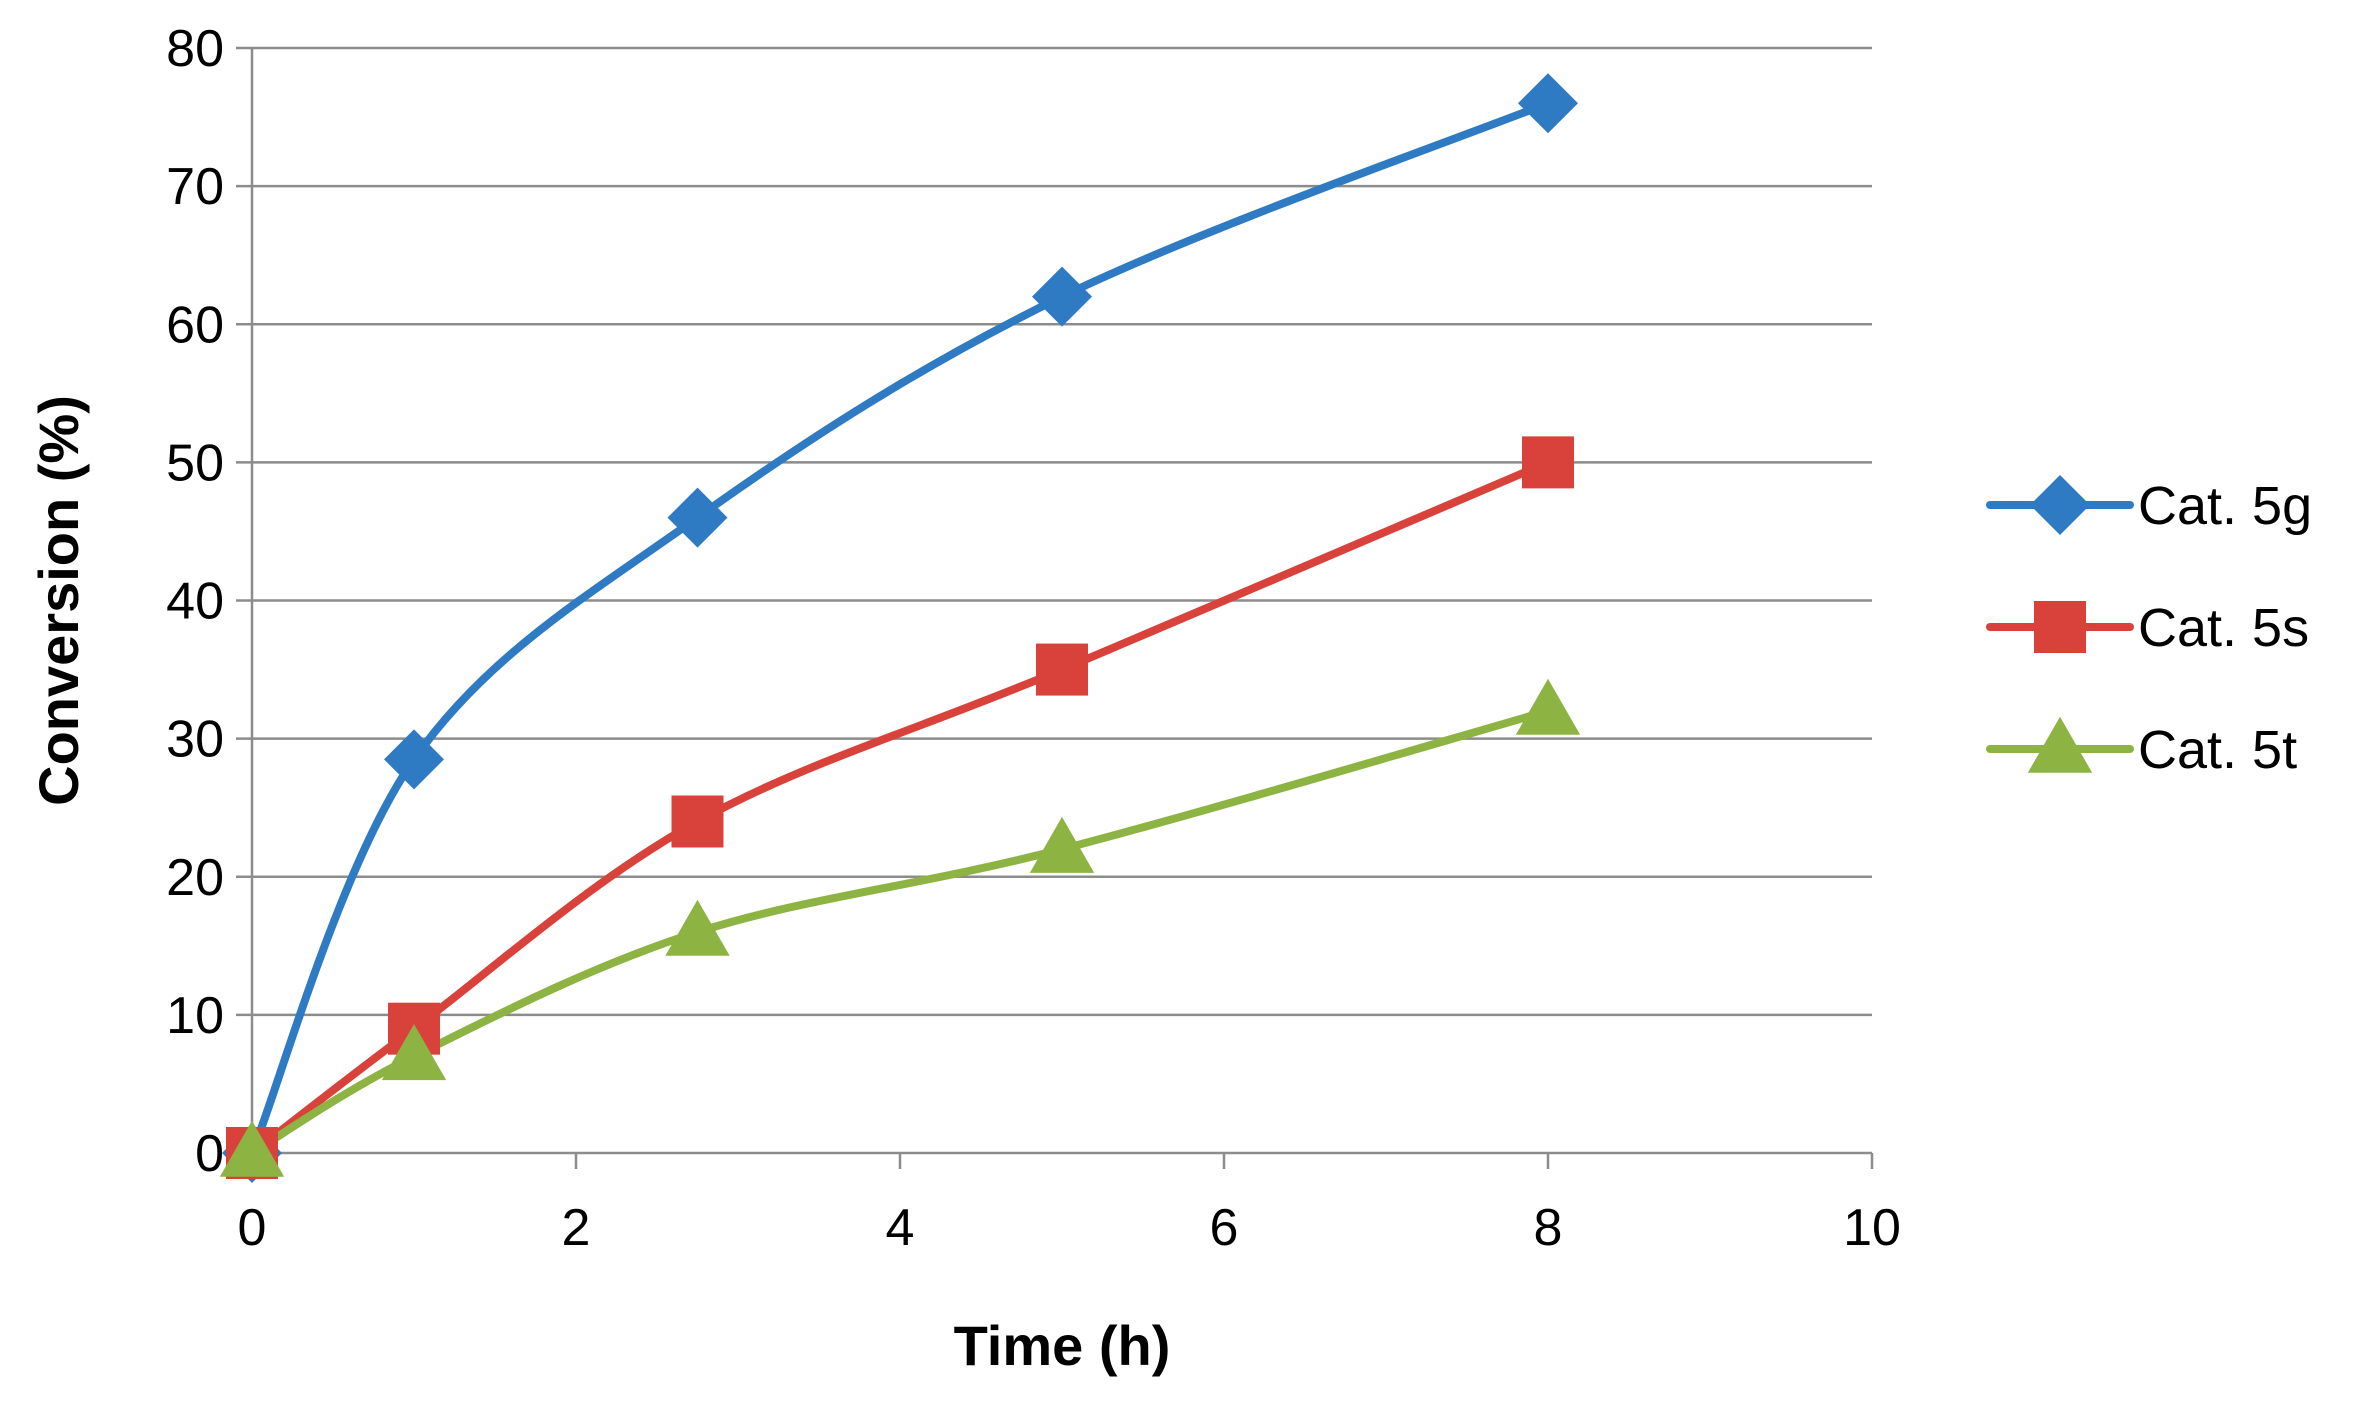  I want to click on legend-marker-cat-5t, so click(2060, 744).